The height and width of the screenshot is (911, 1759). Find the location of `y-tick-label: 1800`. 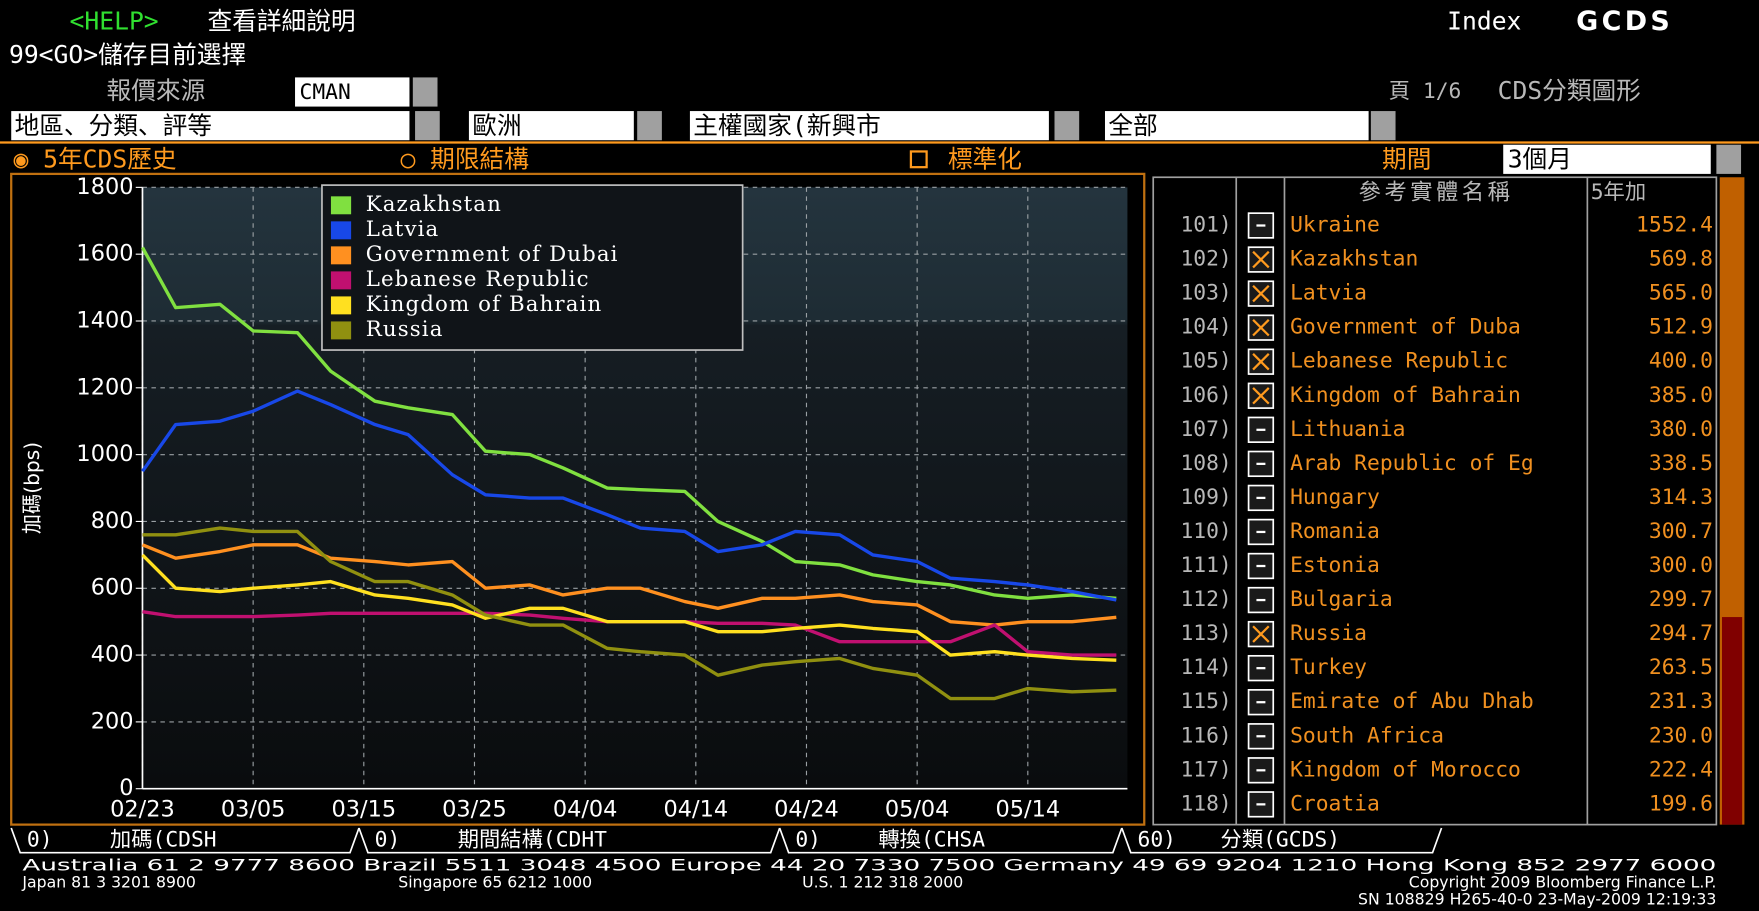

y-tick-label: 1800 is located at coordinates (104, 187).